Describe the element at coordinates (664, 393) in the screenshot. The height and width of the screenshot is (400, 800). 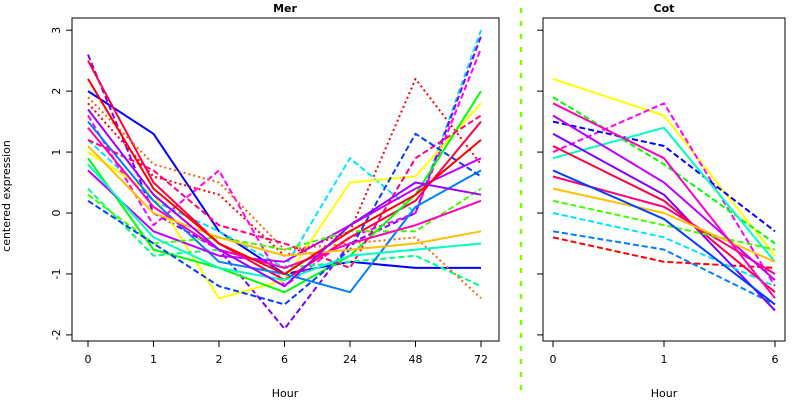
I see `cot-x-axis-label: Hour` at that location.